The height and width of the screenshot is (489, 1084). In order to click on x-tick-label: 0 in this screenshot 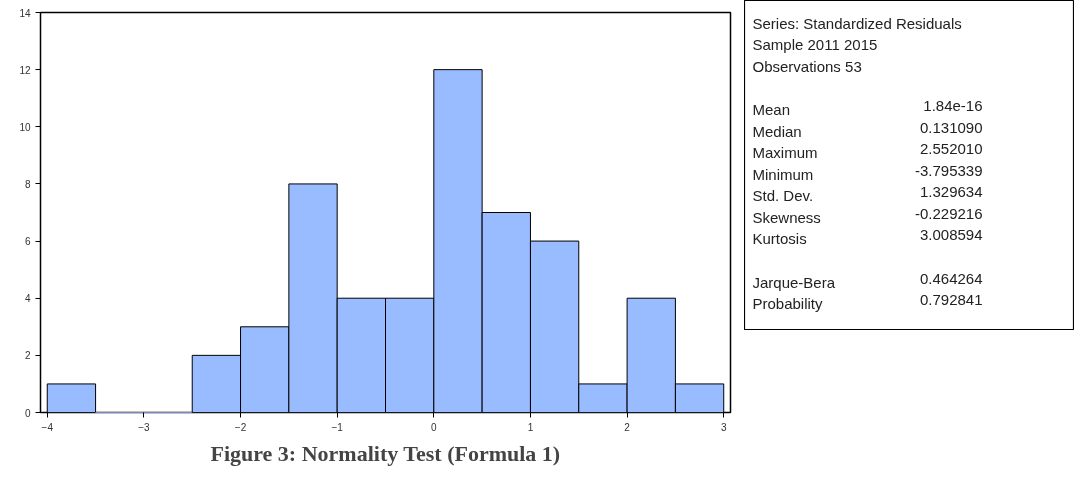, I will do `click(434, 427)`.